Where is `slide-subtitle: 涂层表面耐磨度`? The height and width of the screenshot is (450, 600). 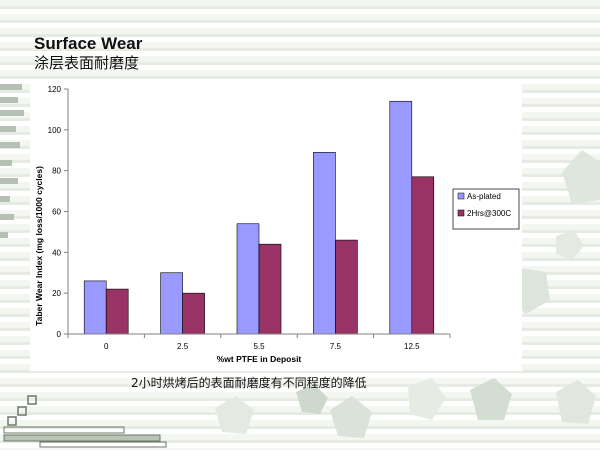 slide-subtitle: 涂层表面耐磨度 is located at coordinates (87, 63).